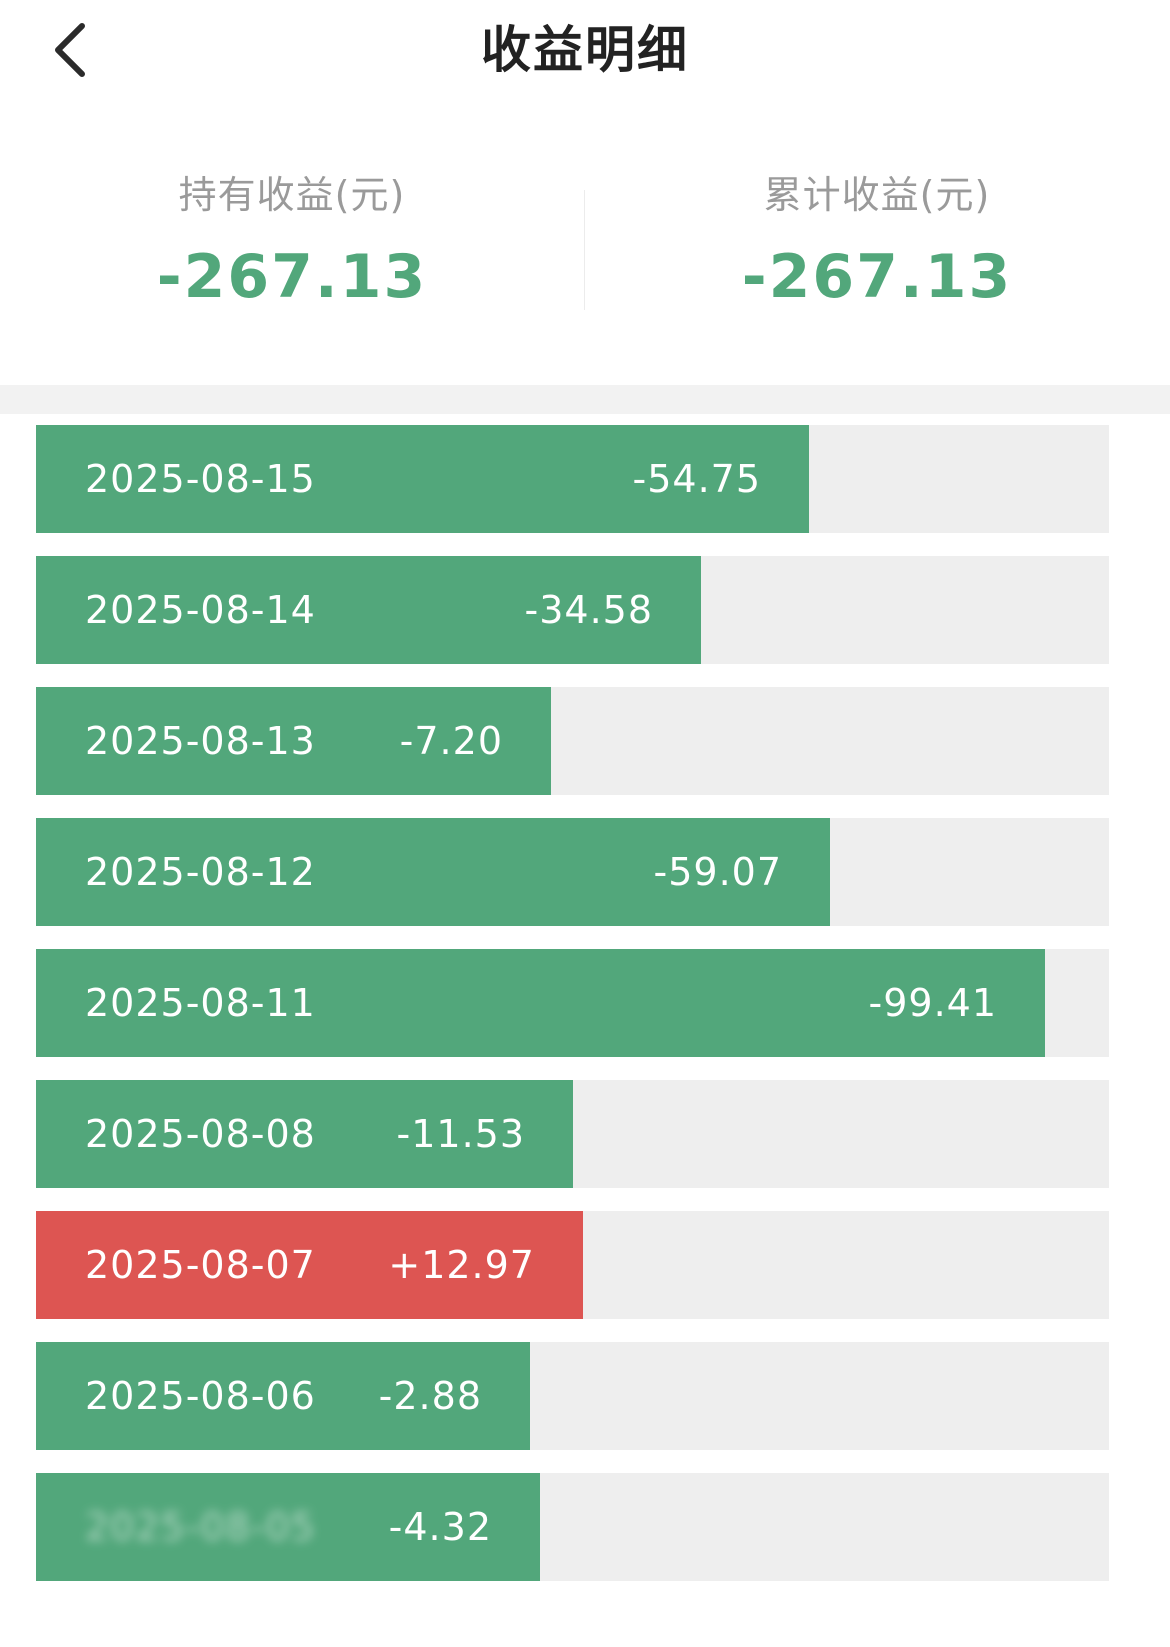  What do you see at coordinates (877, 195) in the screenshot?
I see `cumulative-earnings-label: 累计收益(元)` at bounding box center [877, 195].